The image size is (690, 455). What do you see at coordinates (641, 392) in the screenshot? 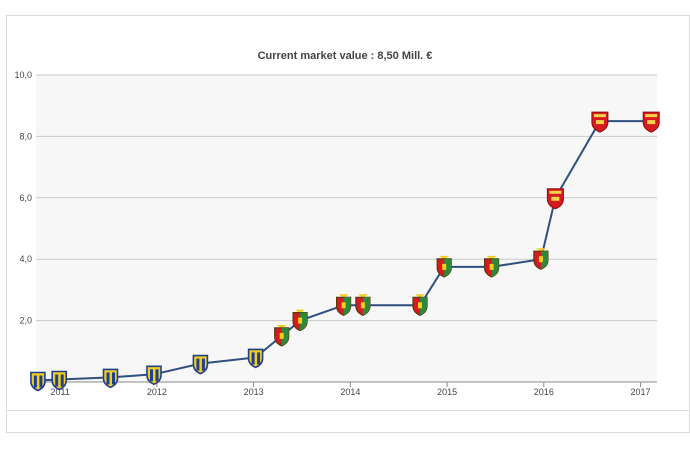
I see `x-tick-label: 2017` at bounding box center [641, 392].